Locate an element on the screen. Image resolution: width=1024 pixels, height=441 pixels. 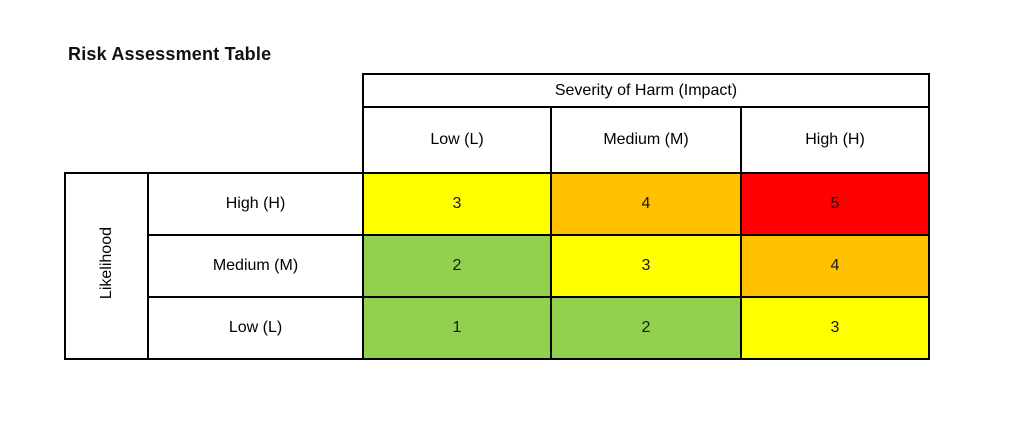
column-header-low: Low (L) is located at coordinates (457, 140).